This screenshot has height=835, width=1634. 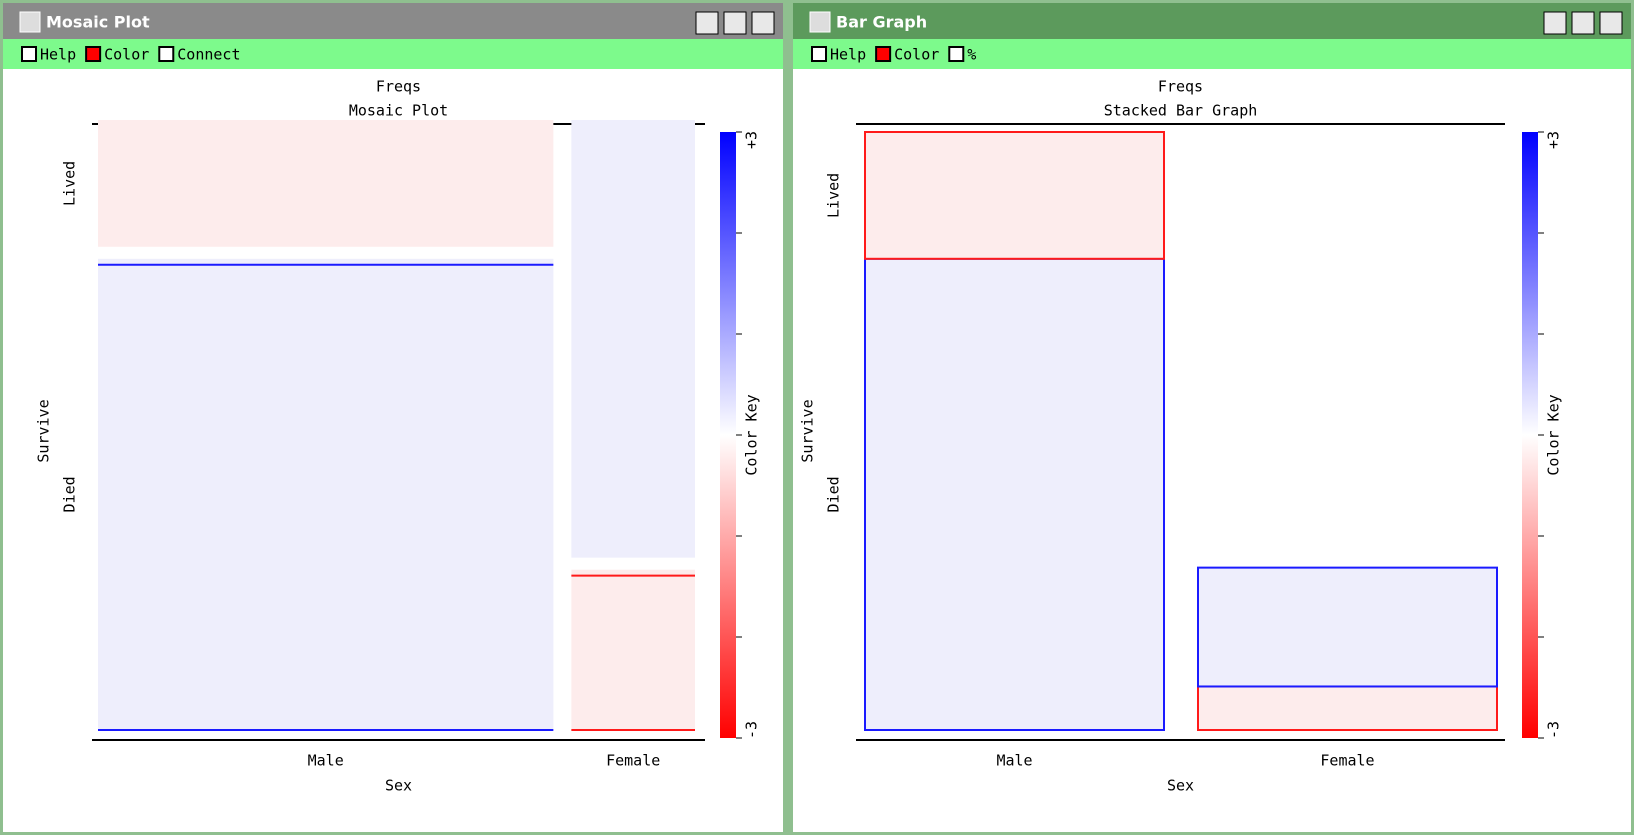 I want to click on menu-item: %, so click(x=971, y=55).